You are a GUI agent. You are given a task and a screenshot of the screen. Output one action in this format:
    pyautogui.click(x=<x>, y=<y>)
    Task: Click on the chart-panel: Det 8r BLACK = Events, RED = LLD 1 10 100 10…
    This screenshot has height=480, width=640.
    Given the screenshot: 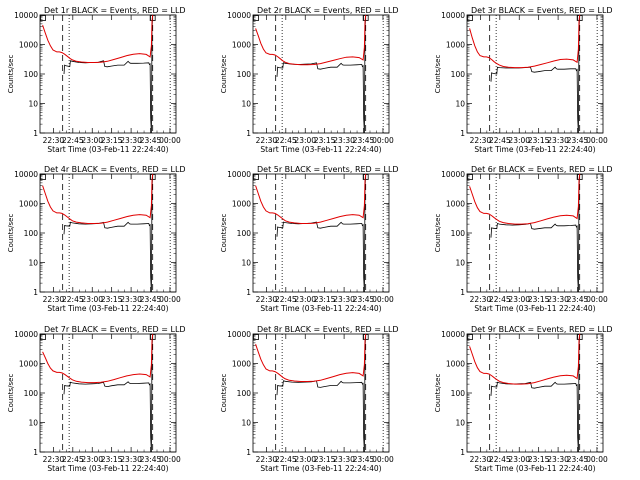 What is the action you would take?
    pyautogui.click(x=309, y=399)
    